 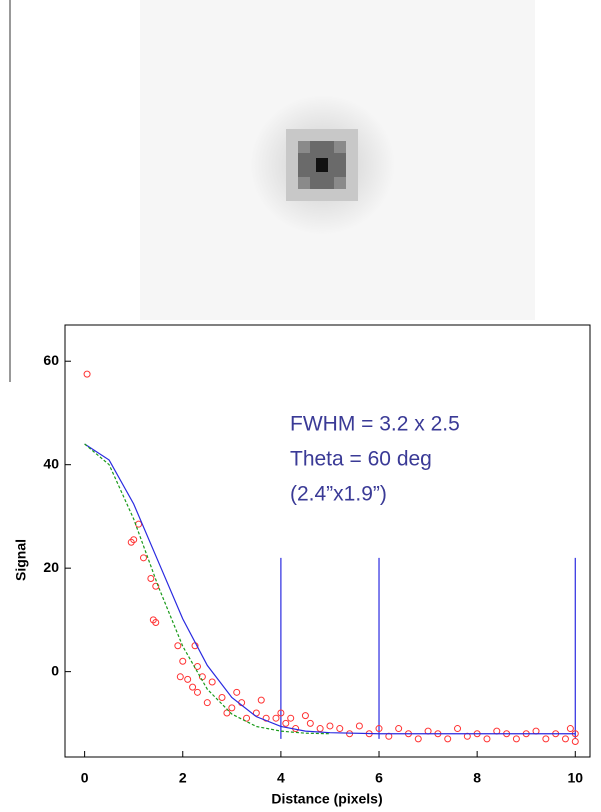 I want to click on x-tick-label: 10, so click(x=575, y=778).